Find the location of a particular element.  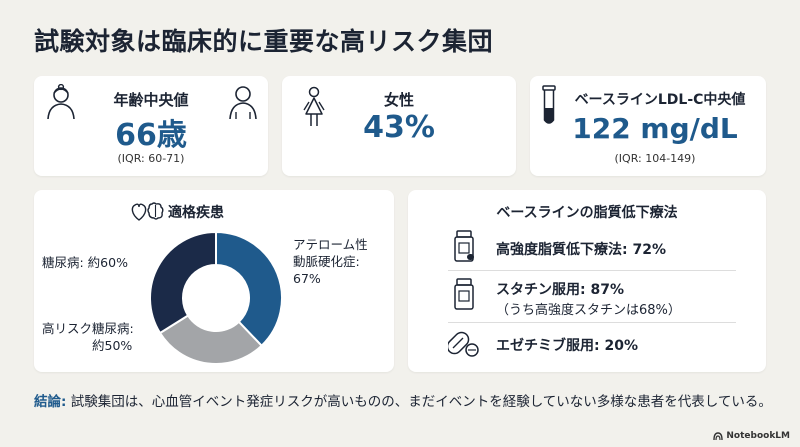

capsule-icon is located at coordinates (463, 344).